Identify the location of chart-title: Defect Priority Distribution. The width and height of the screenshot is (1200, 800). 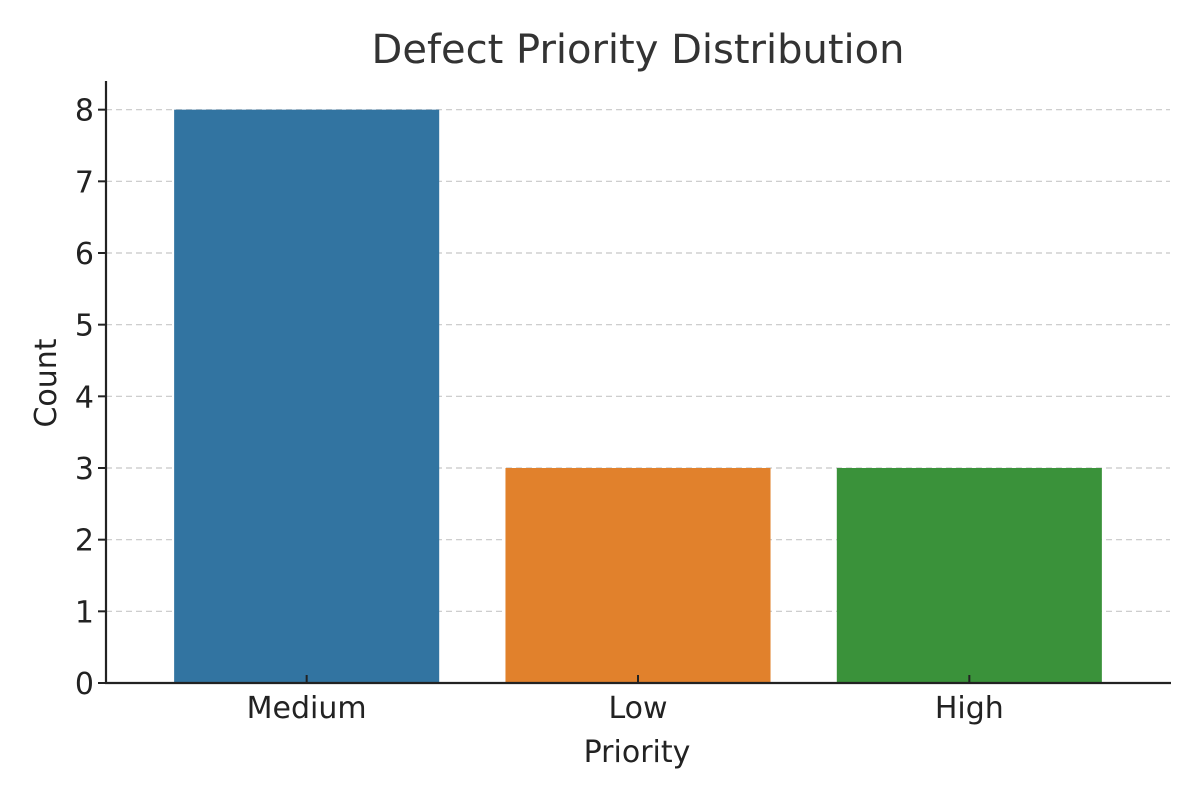
(638, 50).